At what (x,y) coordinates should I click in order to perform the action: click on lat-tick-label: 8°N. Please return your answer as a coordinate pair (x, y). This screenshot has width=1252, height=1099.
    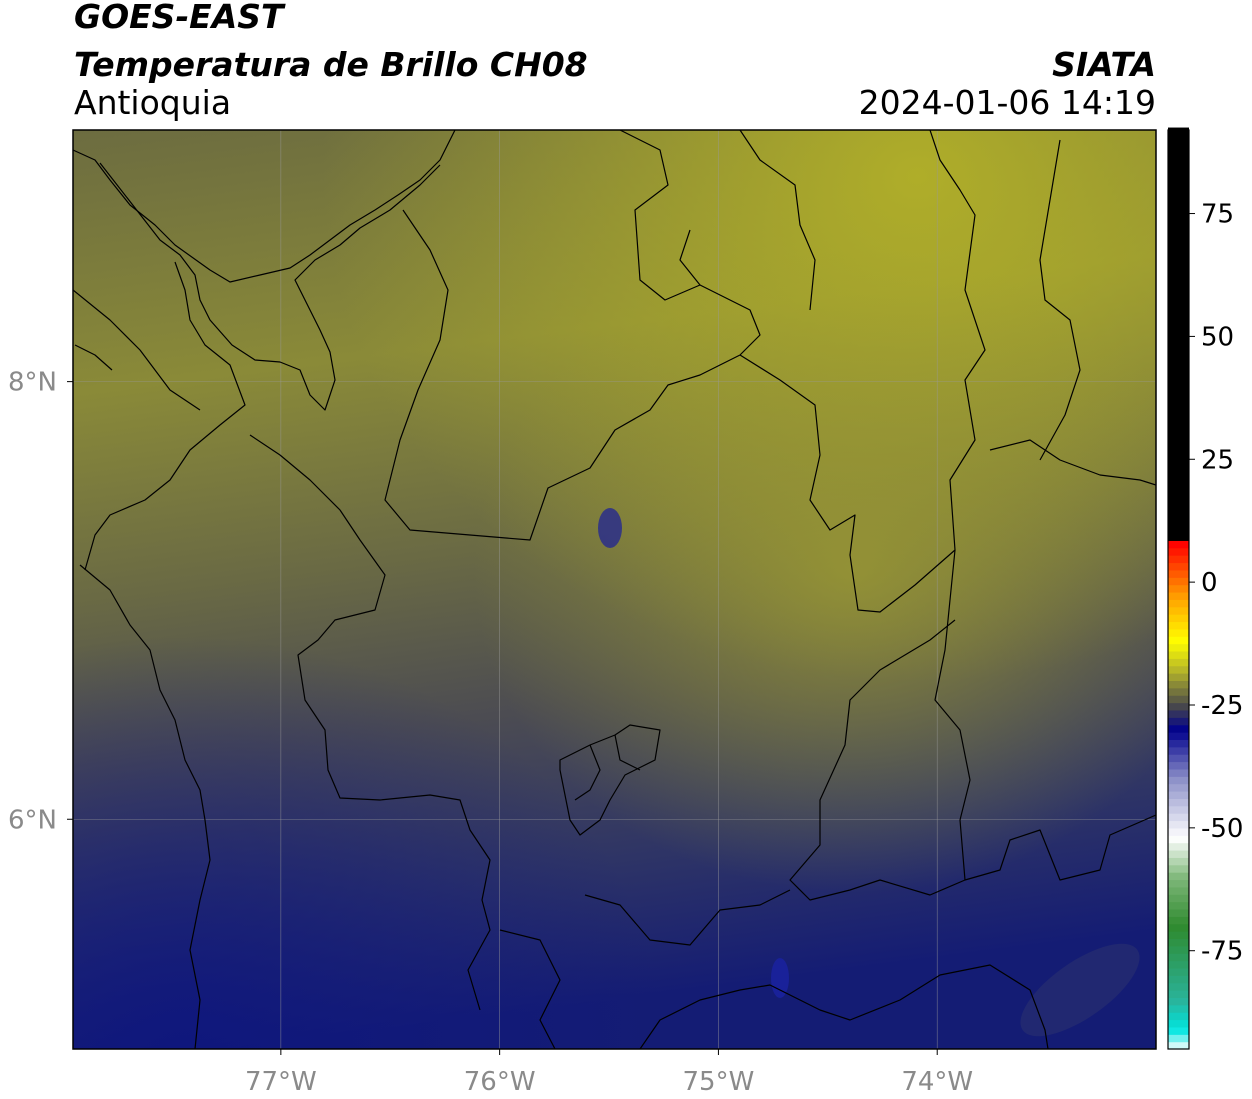
    Looking at the image, I should click on (32, 383).